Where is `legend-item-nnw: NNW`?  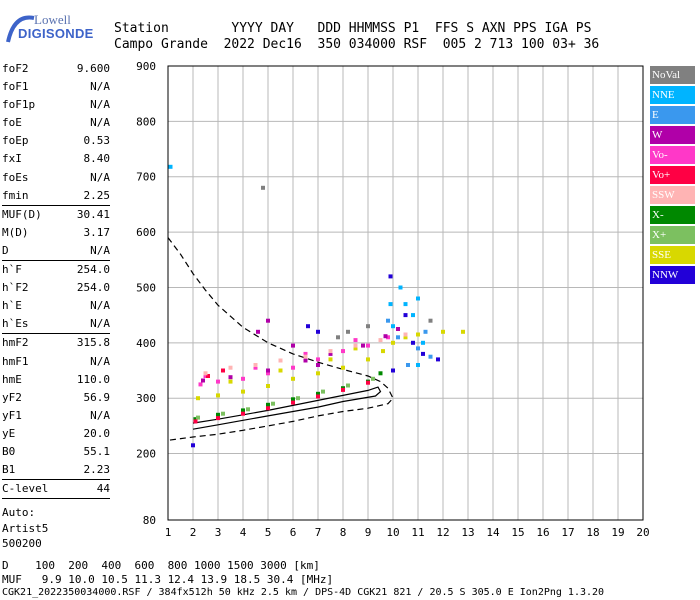 legend-item-nnw: NNW is located at coordinates (672, 275).